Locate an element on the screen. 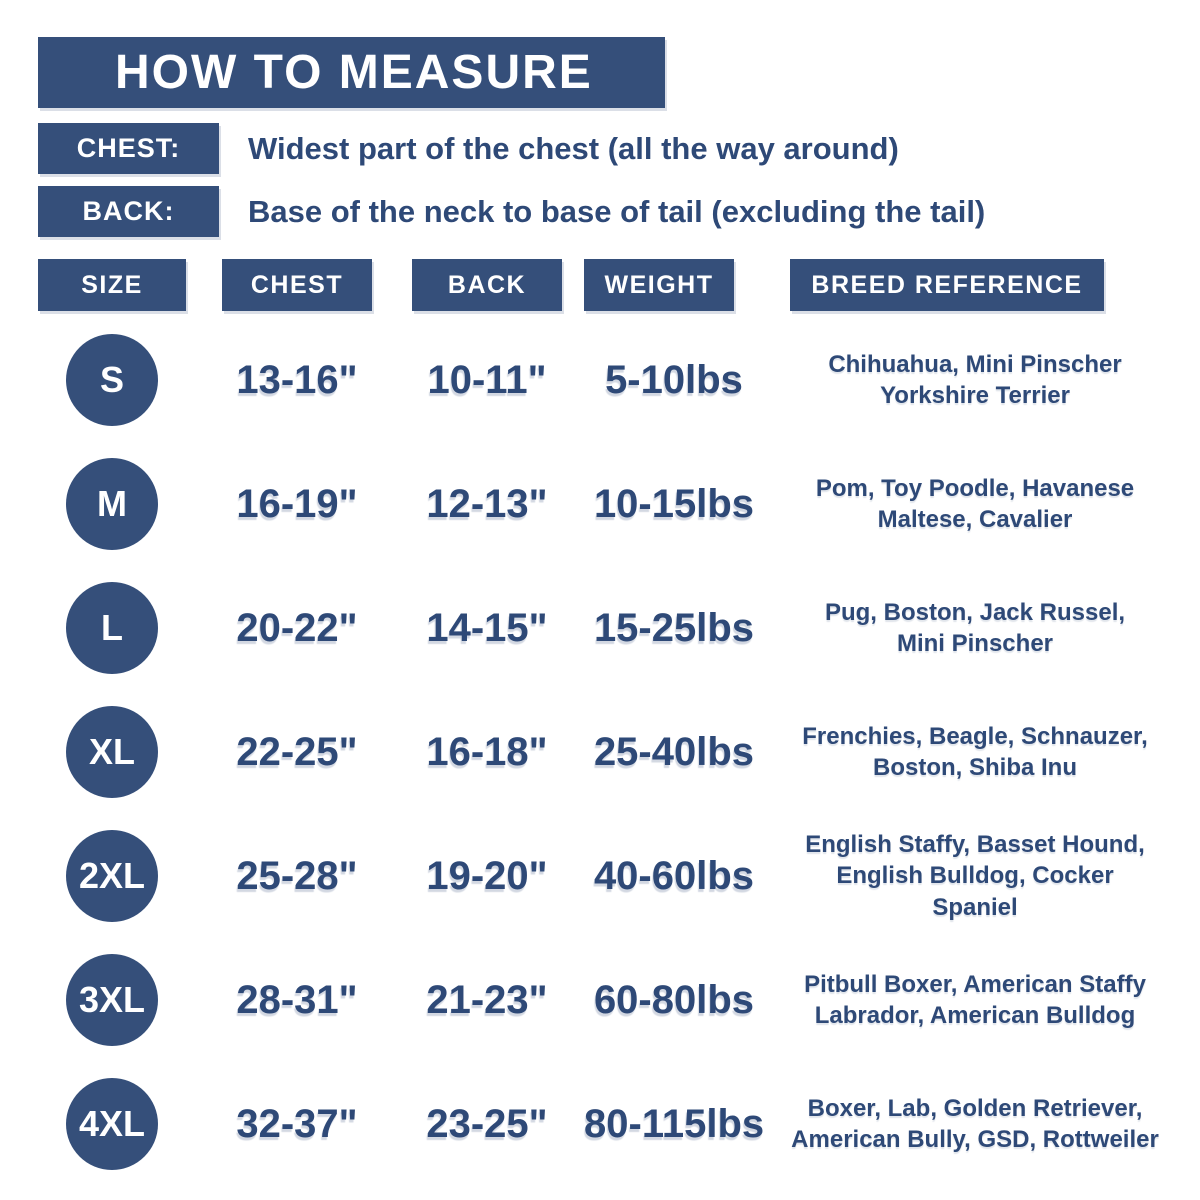 The width and height of the screenshot is (1200, 1200). size-badge-label: 2XL is located at coordinates (112, 875).